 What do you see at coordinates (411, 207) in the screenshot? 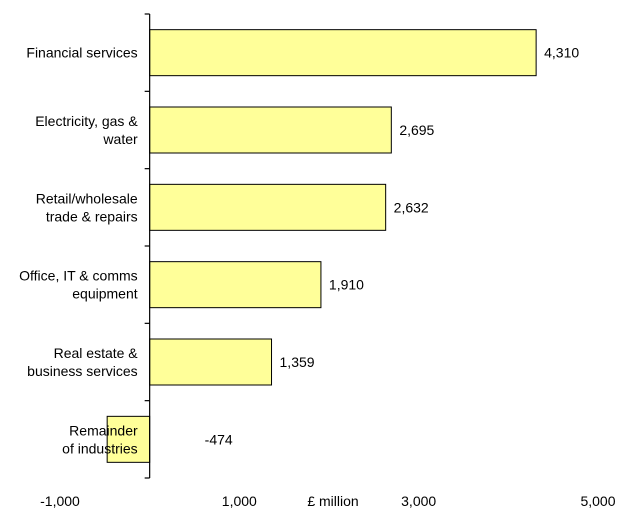
I see `value-label-2: 2,632` at bounding box center [411, 207].